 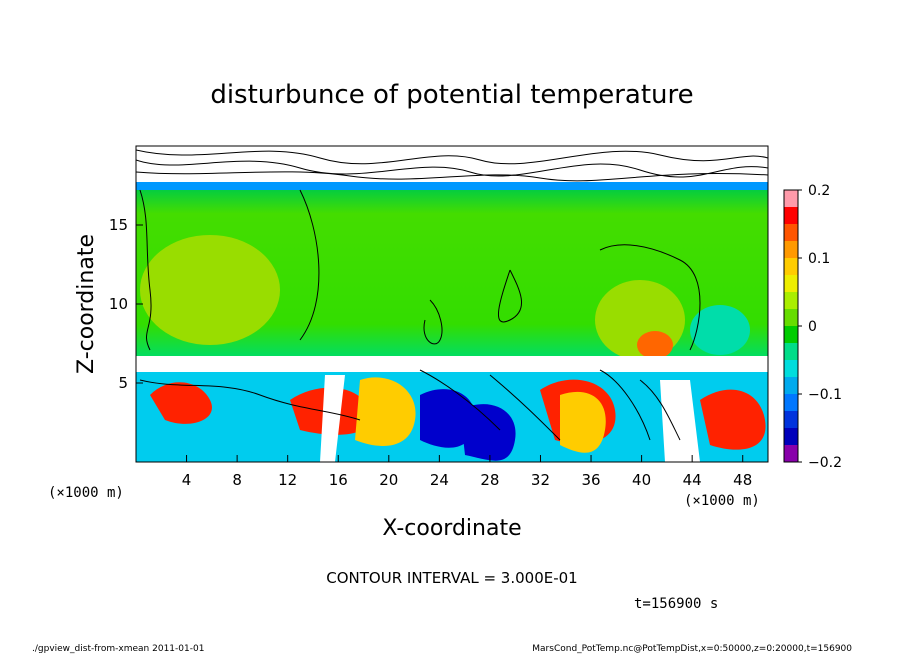 I want to click on x-tick-label: 28, so click(x=489, y=480).